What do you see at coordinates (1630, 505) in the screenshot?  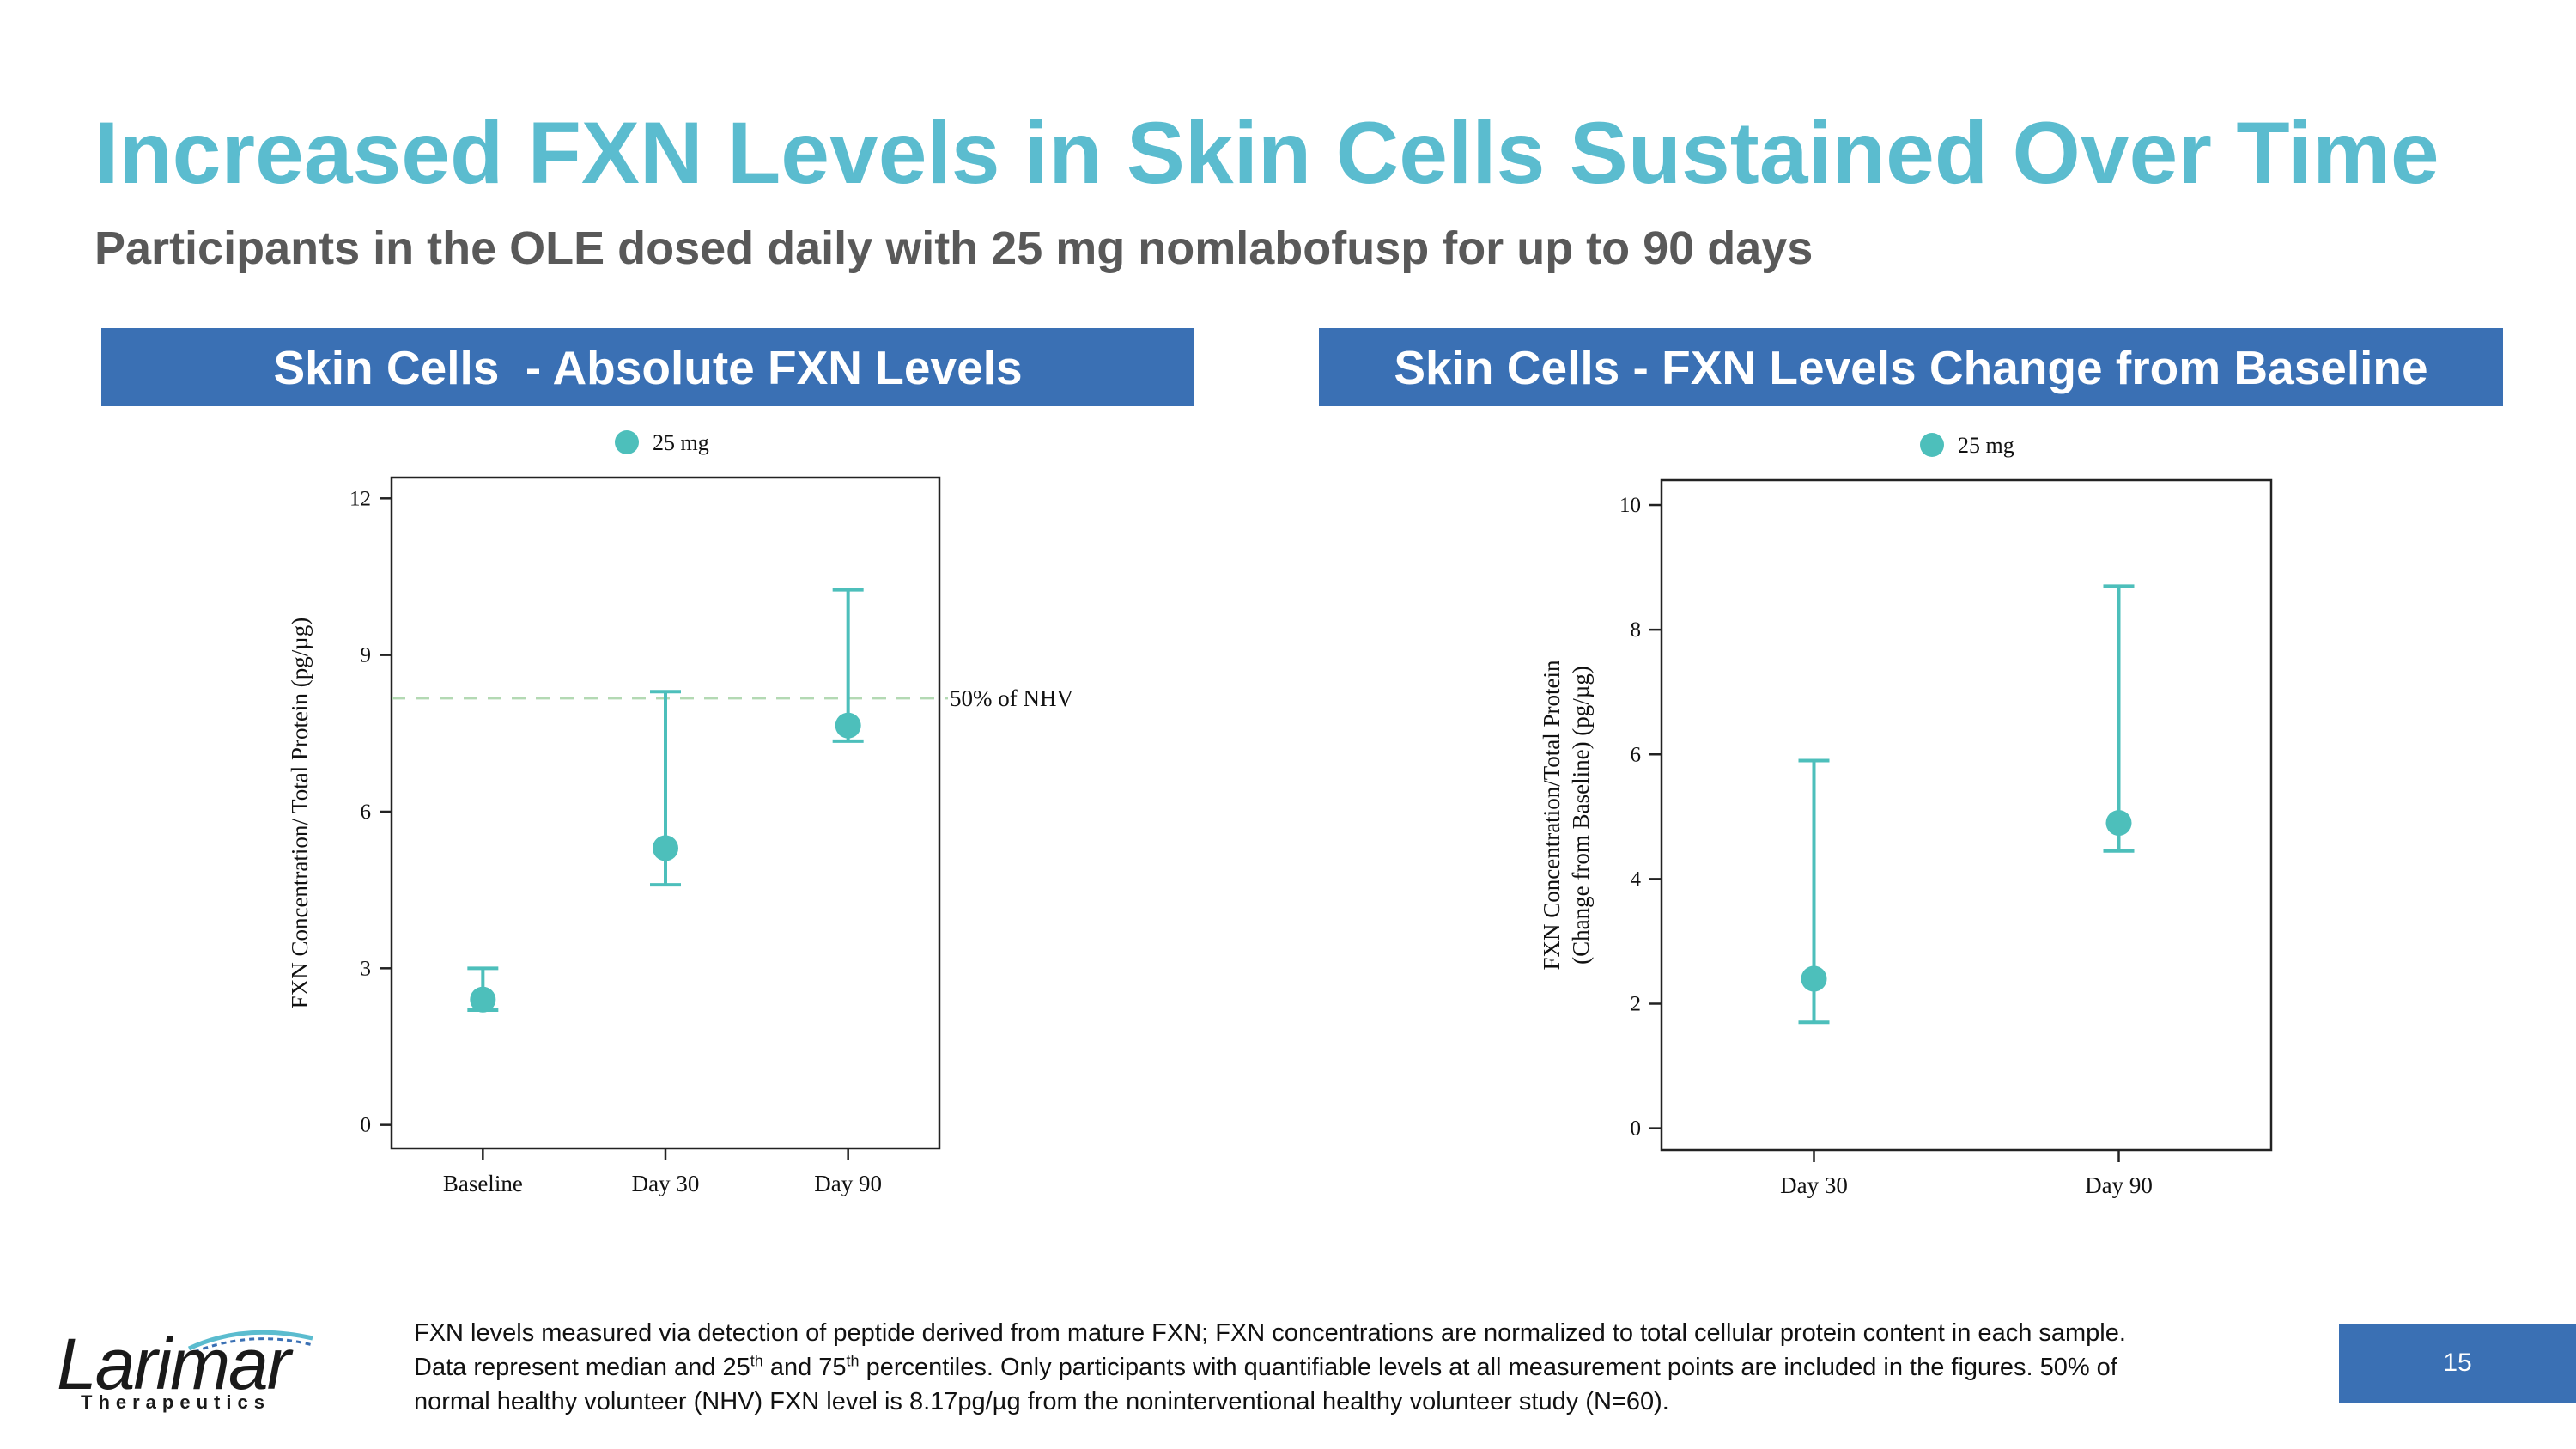 I see `y-tick-label: 10` at bounding box center [1630, 505].